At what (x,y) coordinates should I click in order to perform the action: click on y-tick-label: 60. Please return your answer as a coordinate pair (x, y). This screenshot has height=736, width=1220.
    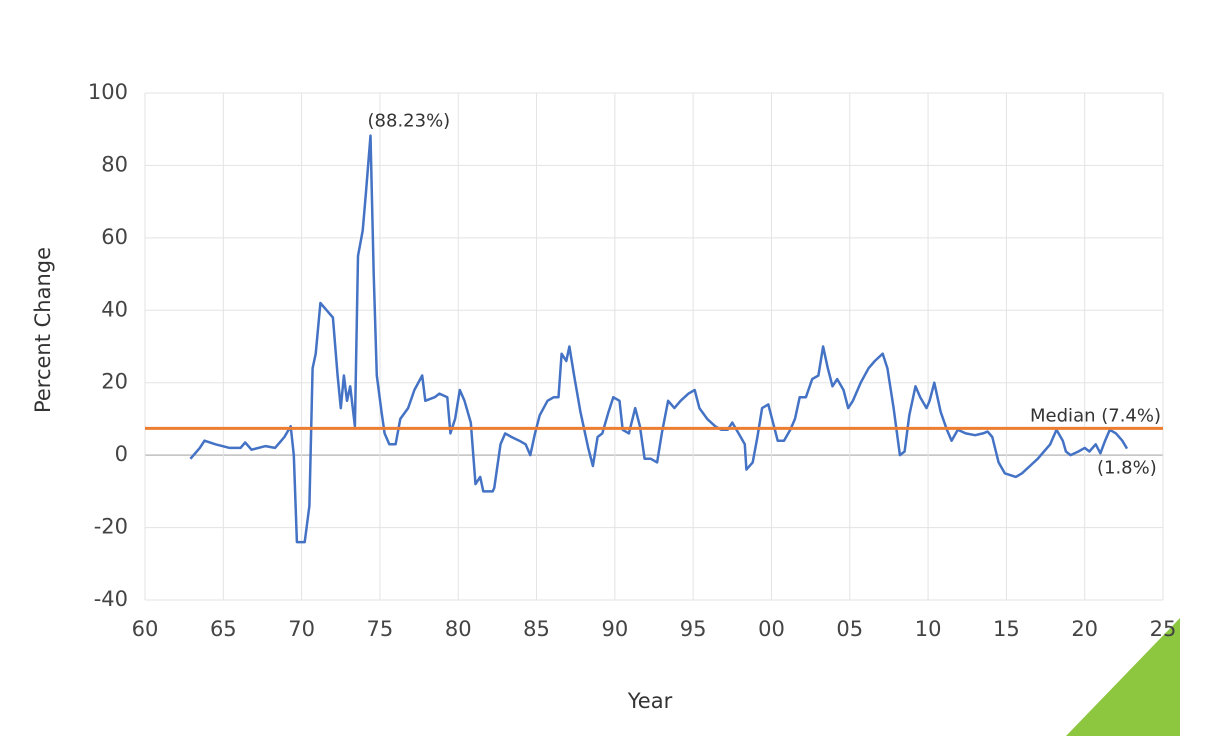
    Looking at the image, I should click on (114, 237).